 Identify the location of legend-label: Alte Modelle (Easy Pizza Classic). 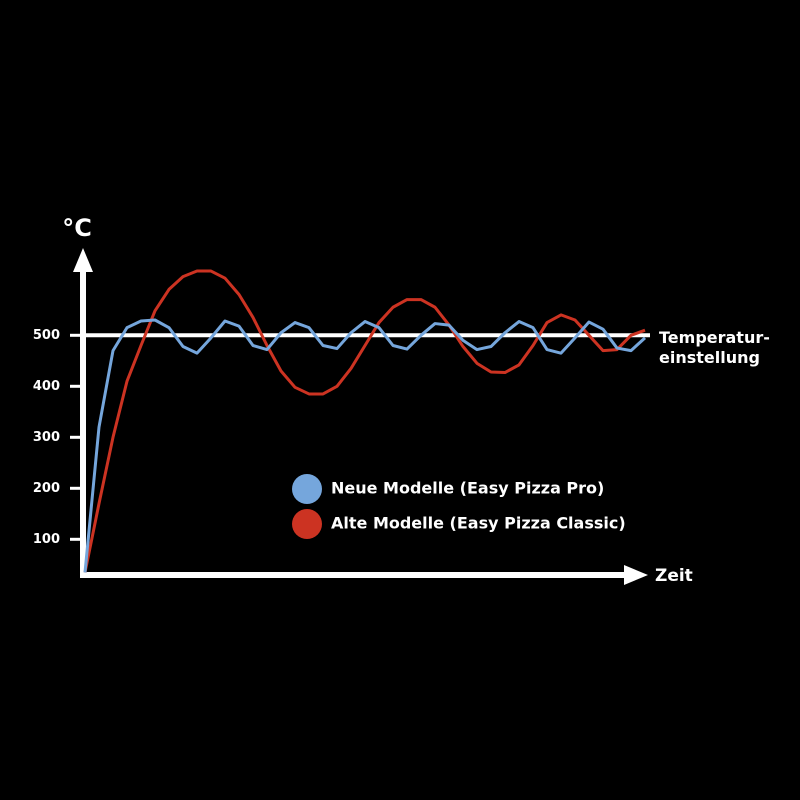
(478, 523).